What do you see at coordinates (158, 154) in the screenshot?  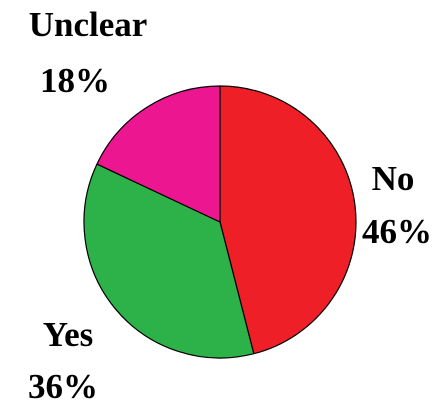 I see `pie-slice-unclear` at bounding box center [158, 154].